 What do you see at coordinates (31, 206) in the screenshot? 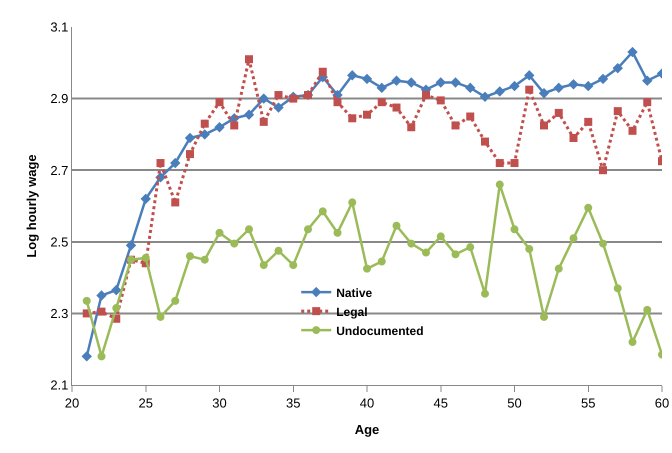
I see `y-axis-title: Log hourly wage` at bounding box center [31, 206].